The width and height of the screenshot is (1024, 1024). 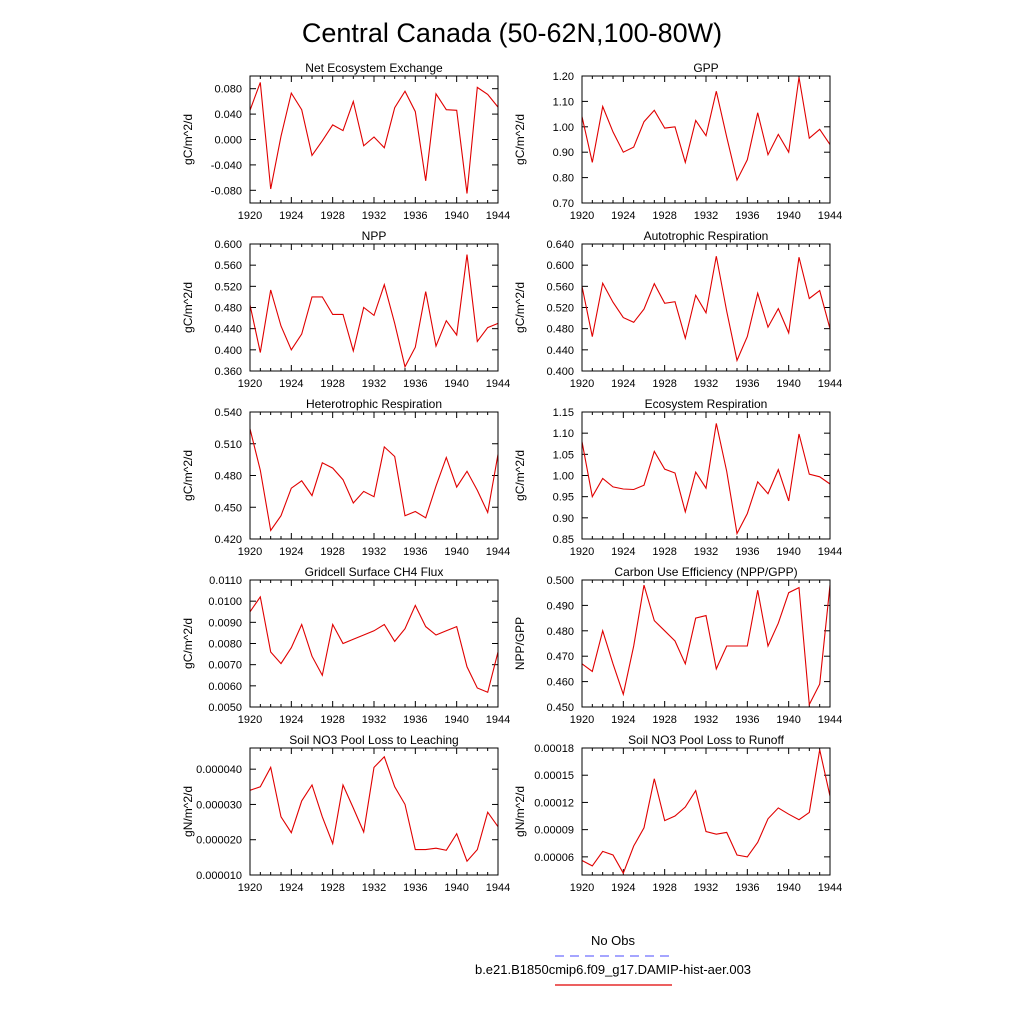 What do you see at coordinates (512, 33) in the screenshot?
I see `figure-title: Central Canada (50-62N,100-80W)` at bounding box center [512, 33].